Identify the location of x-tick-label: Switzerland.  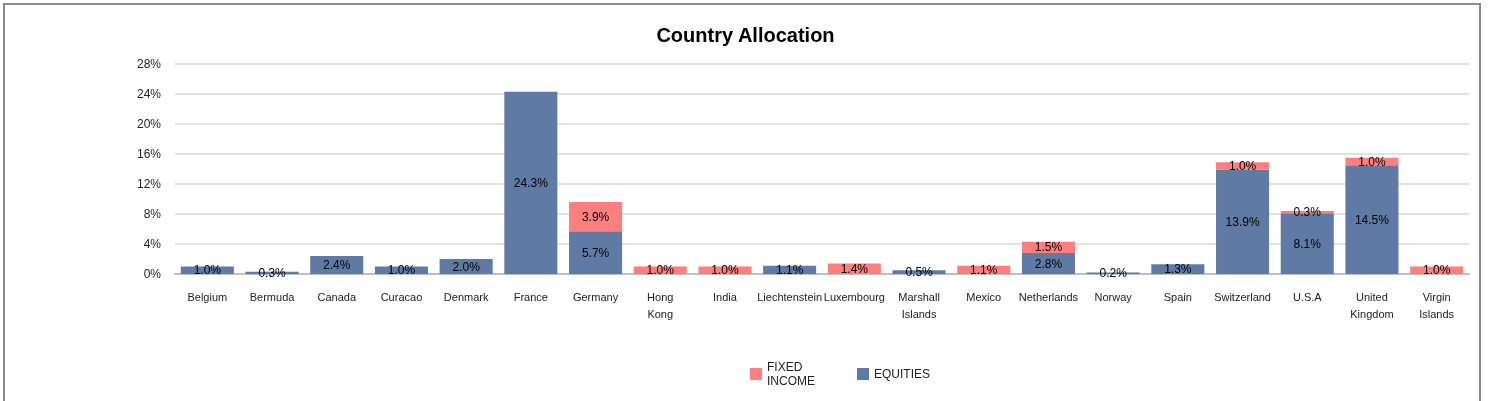
(1242, 296).